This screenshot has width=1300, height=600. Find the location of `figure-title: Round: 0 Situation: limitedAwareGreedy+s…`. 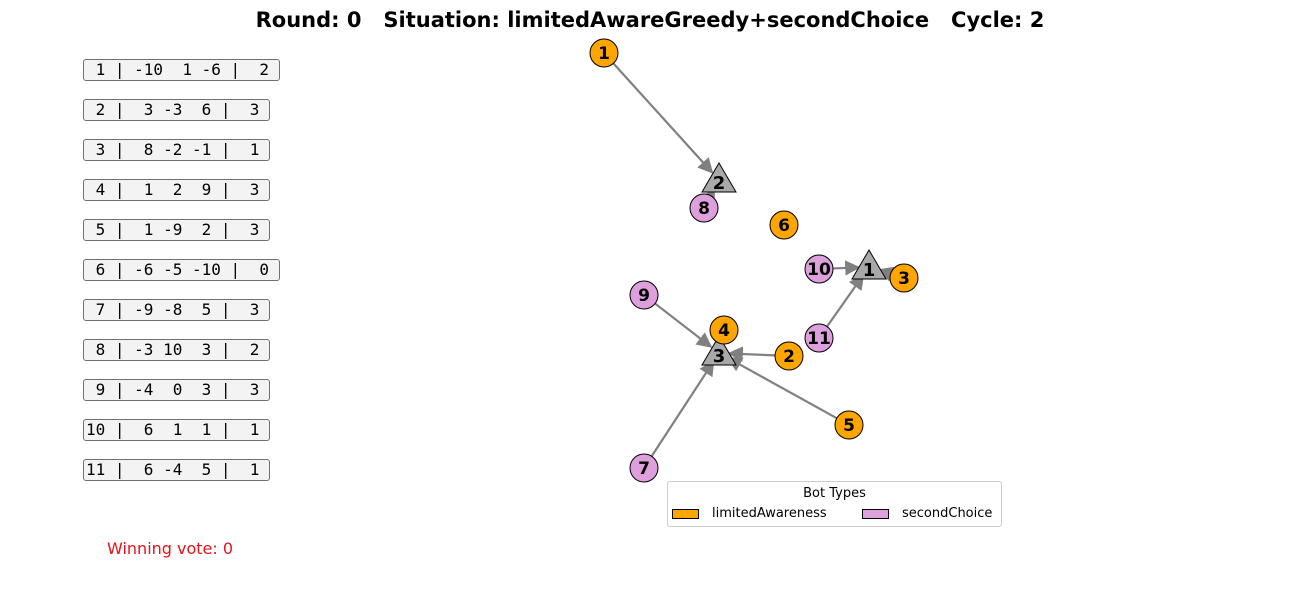

figure-title: Round: 0 Situation: limitedAwareGreedy+s… is located at coordinates (650, 20).